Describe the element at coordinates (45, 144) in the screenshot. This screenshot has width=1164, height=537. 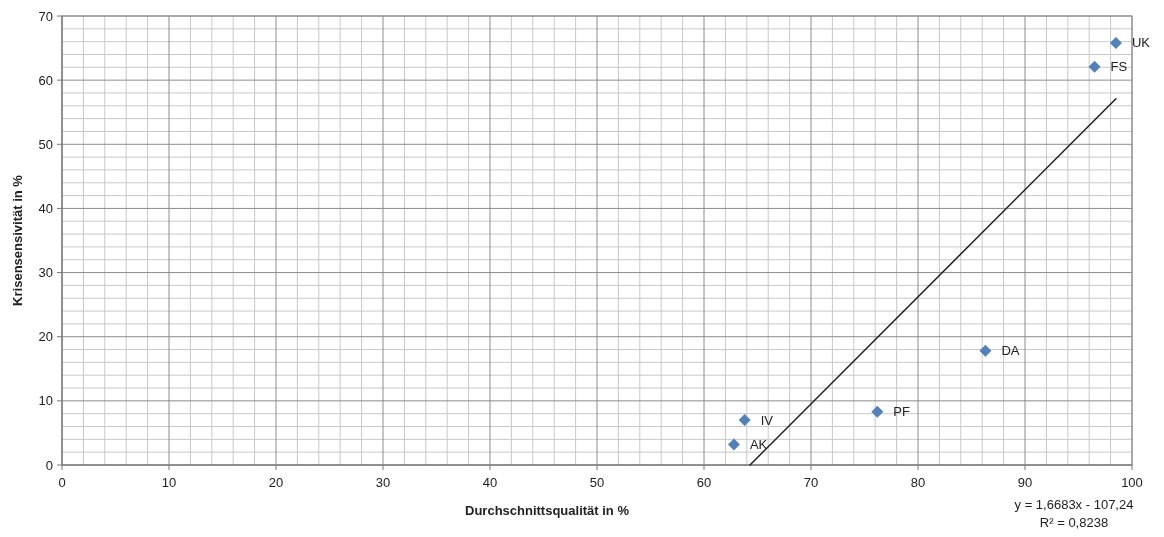
I see `y-tick-label: 50` at that location.